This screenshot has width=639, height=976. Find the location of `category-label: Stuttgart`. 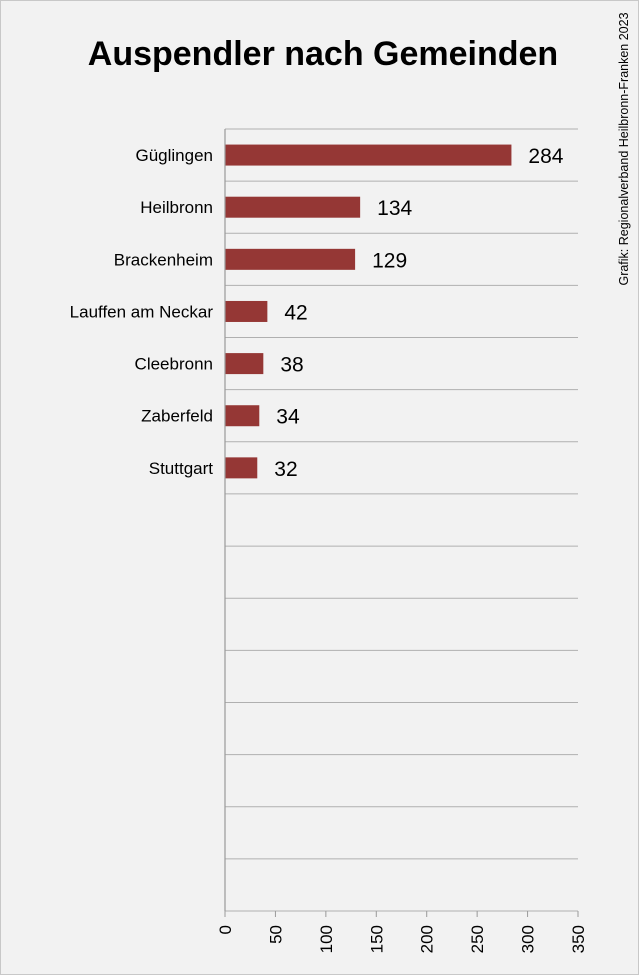

category-label: Stuttgart is located at coordinates (181, 468).